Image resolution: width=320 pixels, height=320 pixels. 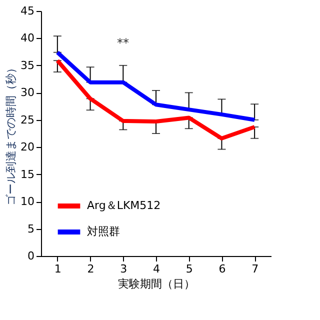 I want to click on y-tick-label: 25, so click(x=27, y=119).